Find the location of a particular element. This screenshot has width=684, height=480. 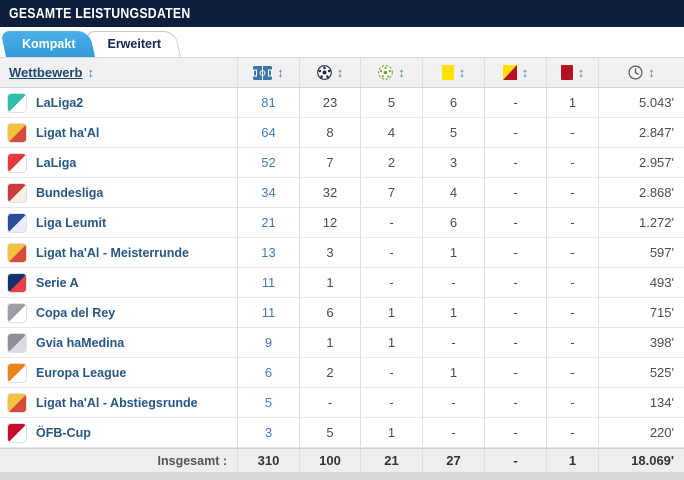

column-header-yellow-cards: ↕ is located at coordinates (453, 72).